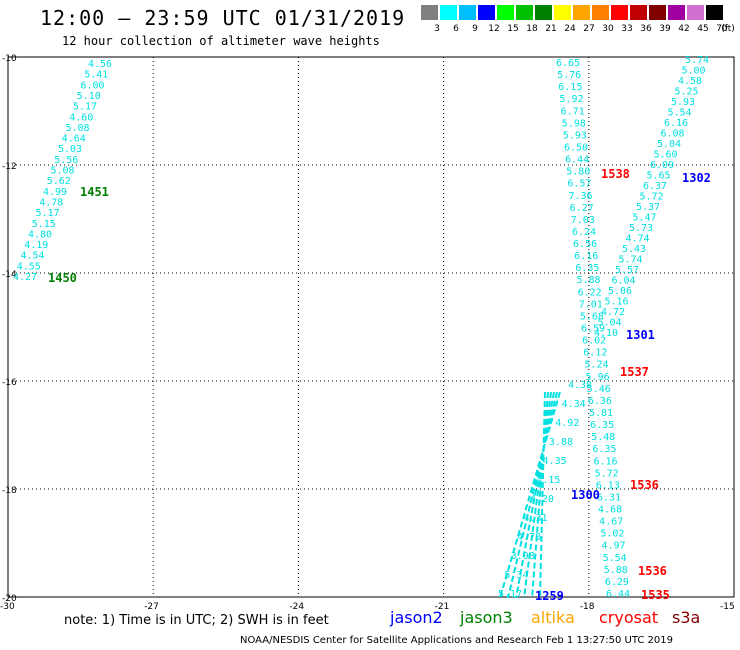 The width and height of the screenshot is (740, 650). What do you see at coordinates (535, 518) in the screenshot?
I see `wave-height-label: 4.31` at bounding box center [535, 518].